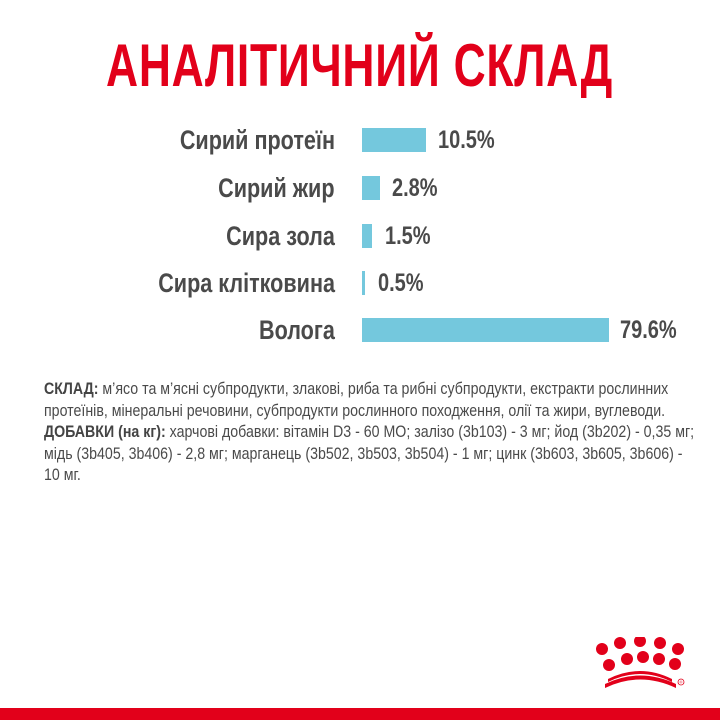  What do you see at coordinates (105, 432) in the screenshot?
I see `additives-heading: ДОБАВКИ (на кг):` at bounding box center [105, 432].